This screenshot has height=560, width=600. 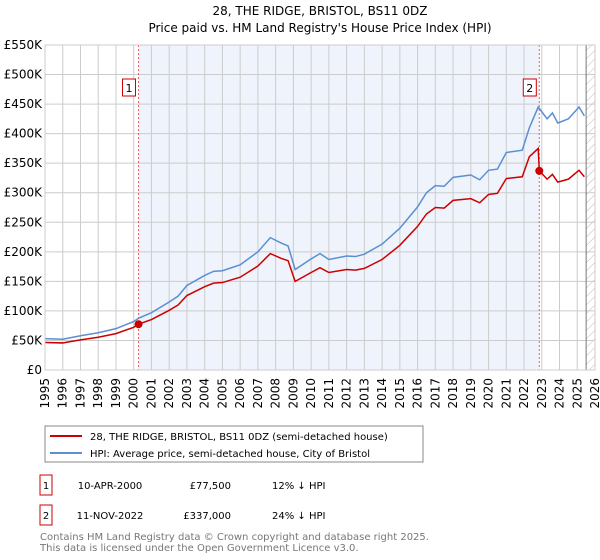 What do you see at coordinates (80, 393) in the screenshot?
I see `x-tick-label: 1997` at bounding box center [80, 393].